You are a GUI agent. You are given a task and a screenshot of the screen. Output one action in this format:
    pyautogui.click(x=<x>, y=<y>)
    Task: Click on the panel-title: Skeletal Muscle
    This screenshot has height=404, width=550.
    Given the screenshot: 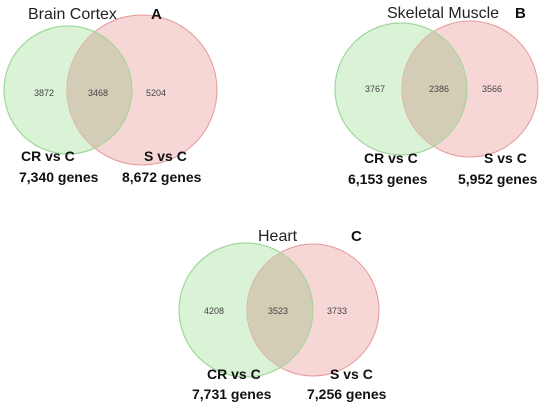 What is the action you would take?
    pyautogui.click(x=443, y=13)
    